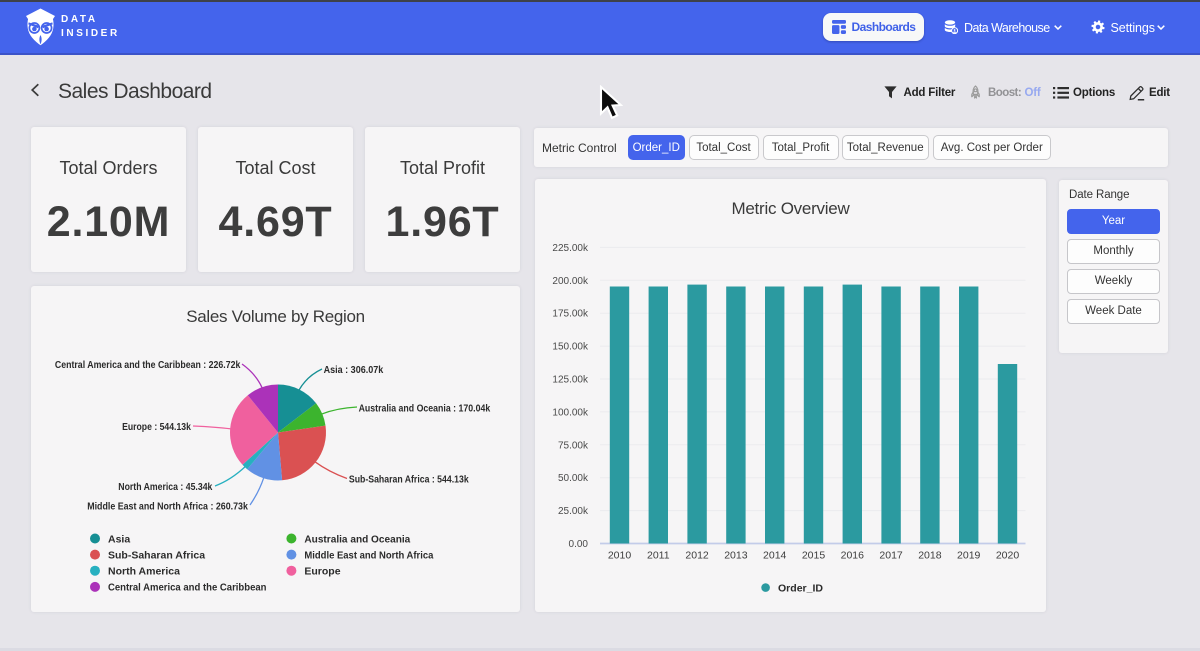 This screenshot has width=1200, height=651. Describe the element at coordinates (579, 544) in the screenshot. I see `svg-text: 0.00` at that location.